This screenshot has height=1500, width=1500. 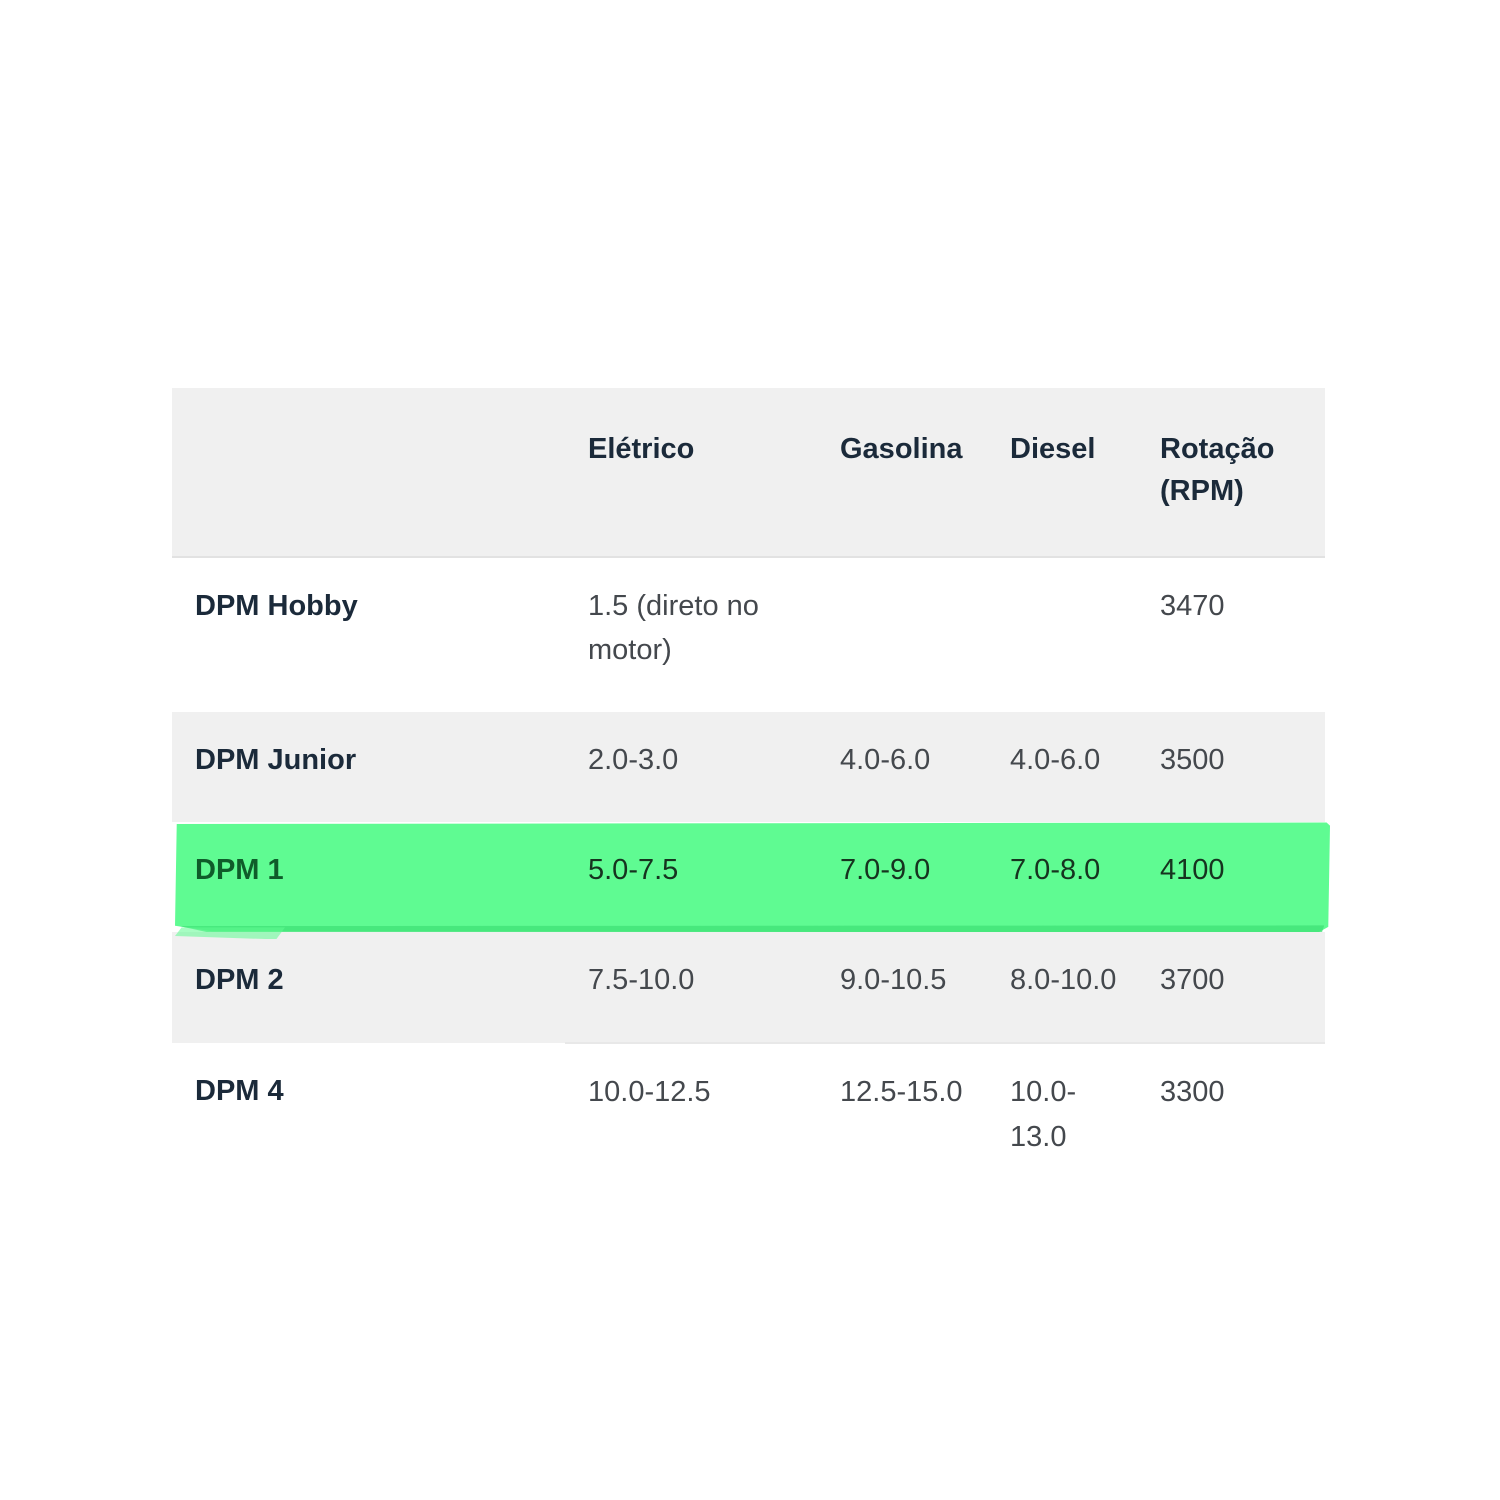 What do you see at coordinates (902, 988) in the screenshot?
I see `cell-dpm-2-gasolina: 9.0-10.5` at bounding box center [902, 988].